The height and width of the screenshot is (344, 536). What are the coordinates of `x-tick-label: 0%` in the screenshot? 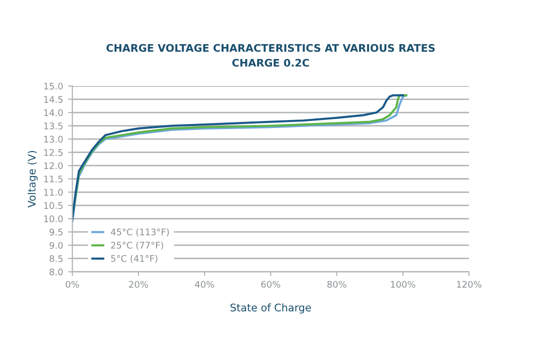 It's located at (73, 284).